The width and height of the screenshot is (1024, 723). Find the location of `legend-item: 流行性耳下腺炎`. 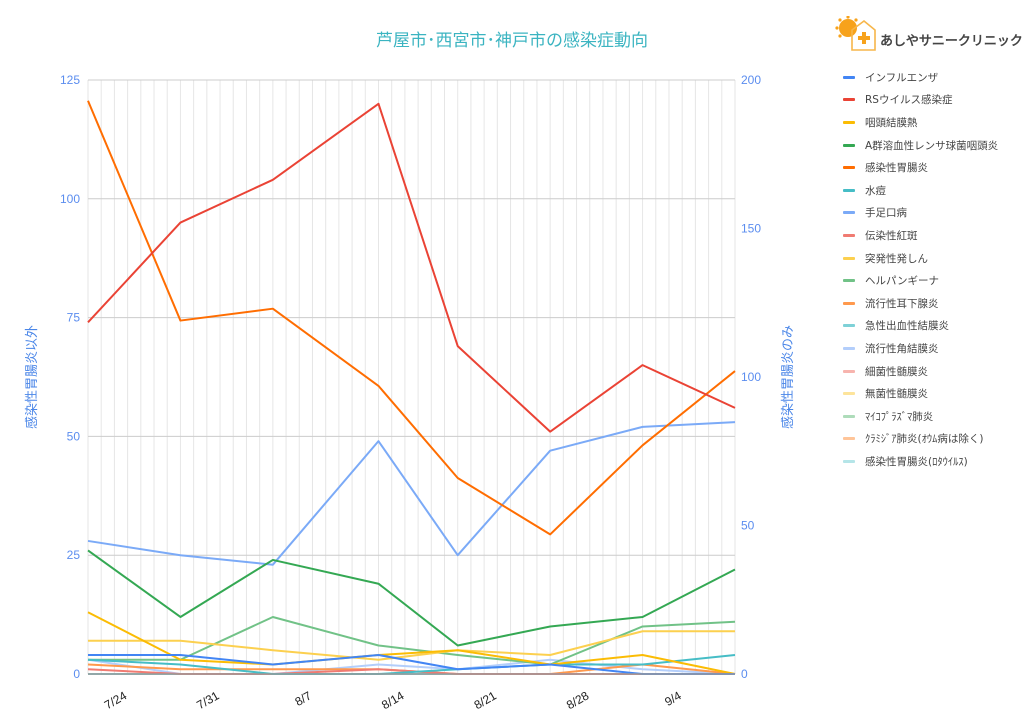

legend-item: 流行性耳下腺炎 is located at coordinates (920, 303).